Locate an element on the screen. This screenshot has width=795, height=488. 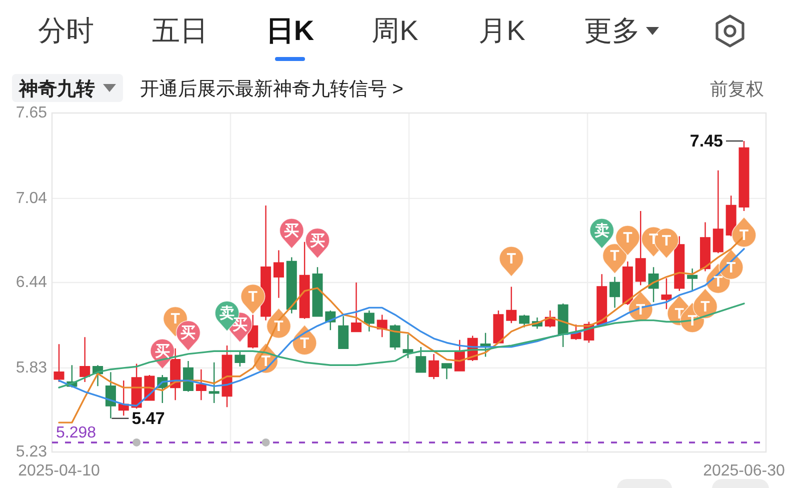
adjust-label: 前复权 is located at coordinates (737, 89).